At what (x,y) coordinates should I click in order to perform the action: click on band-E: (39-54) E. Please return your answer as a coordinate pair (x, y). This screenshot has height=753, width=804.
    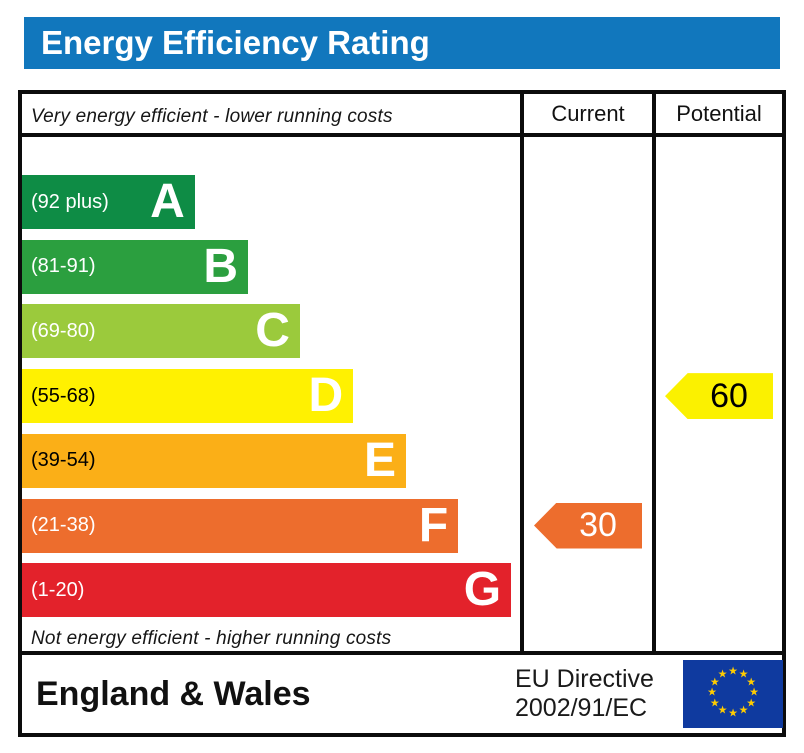
    Looking at the image, I should click on (214, 460).